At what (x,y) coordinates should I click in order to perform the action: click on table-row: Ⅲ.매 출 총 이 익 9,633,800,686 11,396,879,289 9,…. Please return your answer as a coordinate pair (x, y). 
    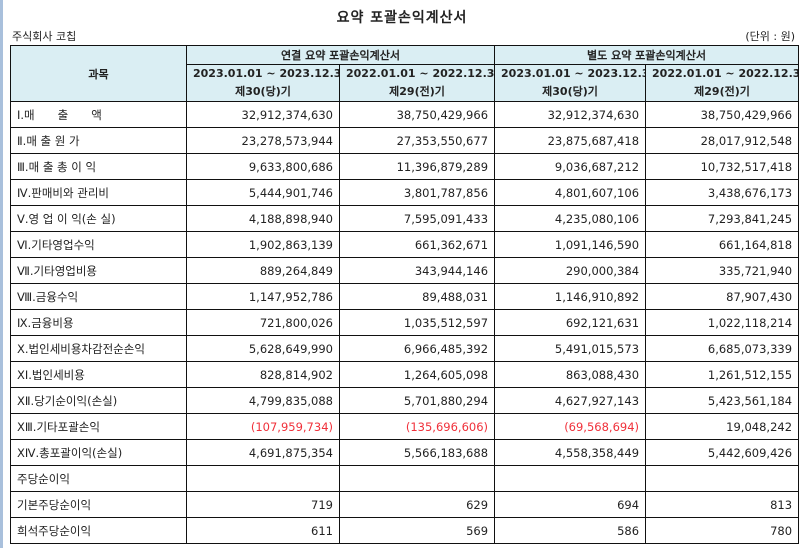
    Looking at the image, I should click on (405, 166).